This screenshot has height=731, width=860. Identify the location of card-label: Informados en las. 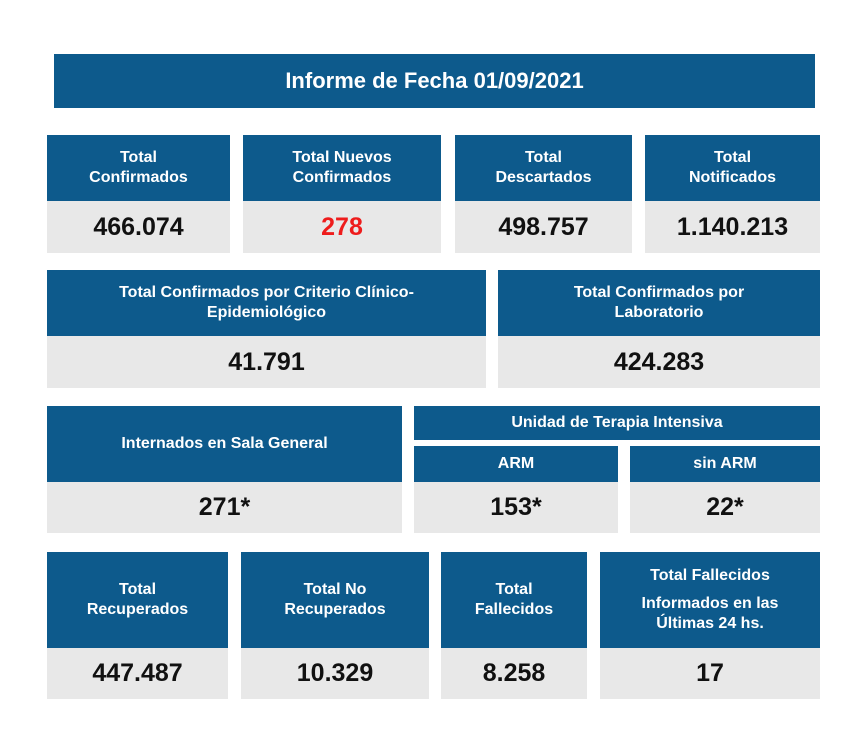
(710, 603).